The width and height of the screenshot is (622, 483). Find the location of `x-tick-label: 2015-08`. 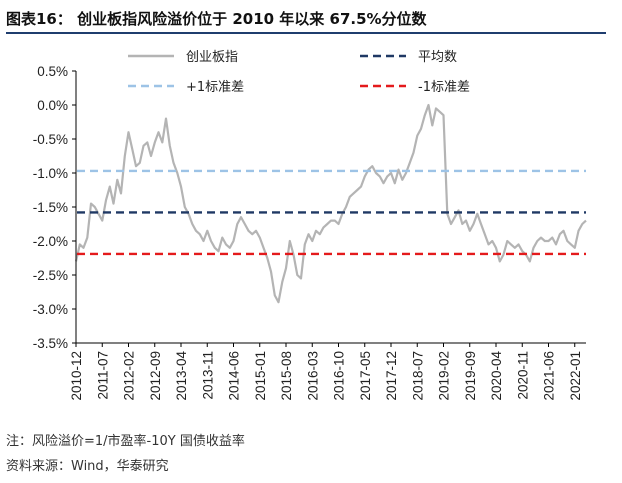

x-tick-label: 2015-08 is located at coordinates (286, 376).